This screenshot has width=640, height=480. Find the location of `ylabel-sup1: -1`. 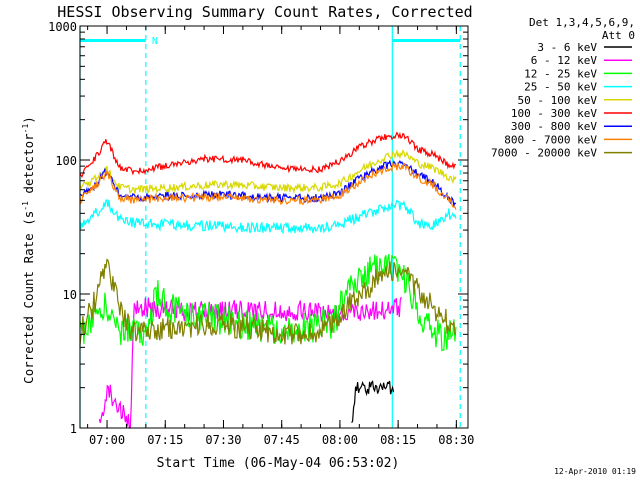

ylabel-sup1: -1 is located at coordinates (25, 206).